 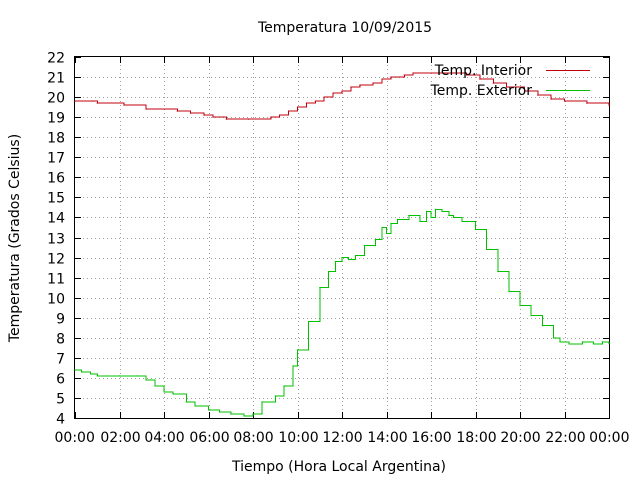 What do you see at coordinates (56, 59) in the screenshot?
I see `y-tick-label: 22` at bounding box center [56, 59].